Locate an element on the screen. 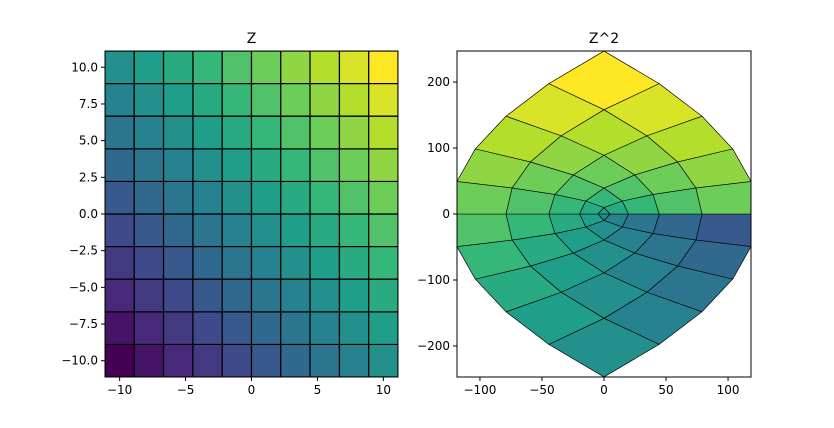 This screenshot has height=428, width=834. chart-title: Z is located at coordinates (252, 39).